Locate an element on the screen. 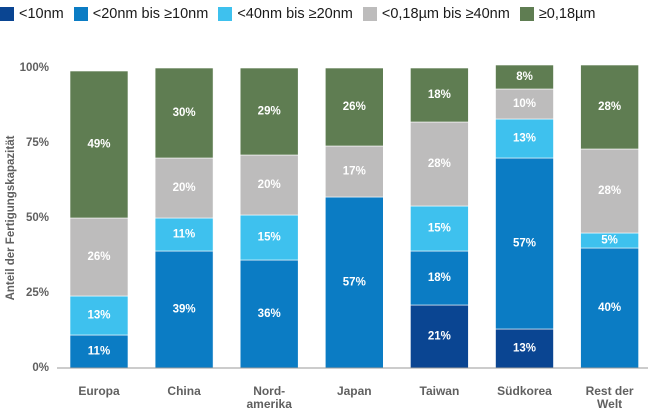 The height and width of the screenshot is (414, 650). y-tick-label: 25% is located at coordinates (37, 293).